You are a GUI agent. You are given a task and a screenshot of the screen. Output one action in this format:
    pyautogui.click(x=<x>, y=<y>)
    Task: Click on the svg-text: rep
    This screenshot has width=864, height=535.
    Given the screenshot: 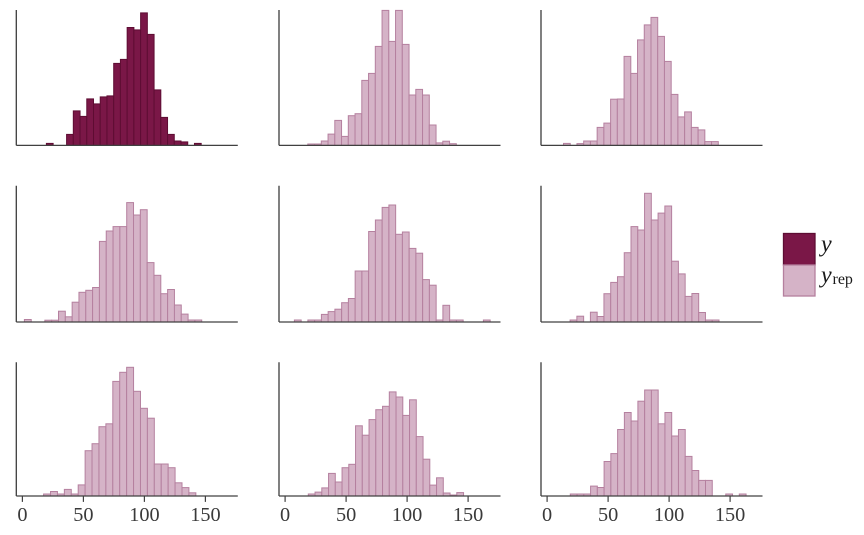 What is the action you would take?
    pyautogui.click(x=843, y=279)
    